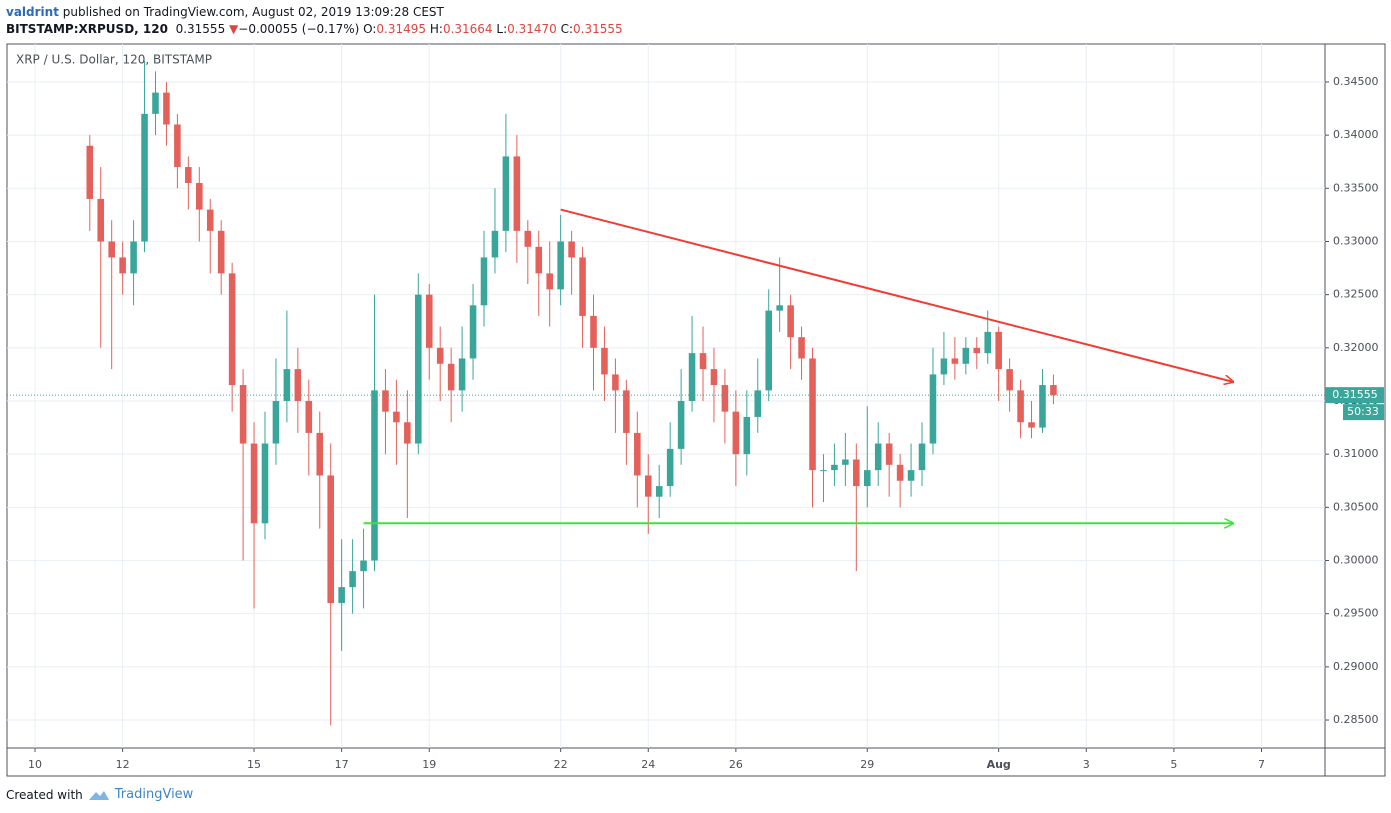 The width and height of the screenshot is (1391, 813). Describe the element at coordinates (1173, 764) in the screenshot. I see `x-tick-label: 5` at that location.